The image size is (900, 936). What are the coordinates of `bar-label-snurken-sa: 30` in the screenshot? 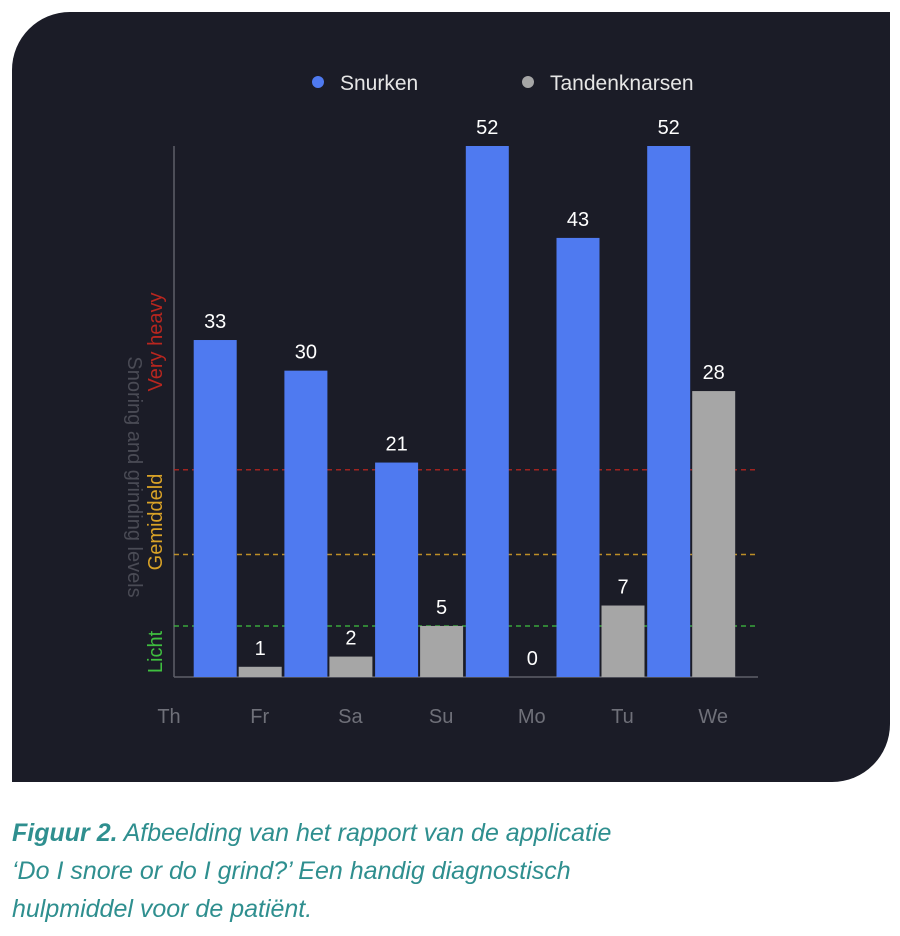 It's located at (306, 353).